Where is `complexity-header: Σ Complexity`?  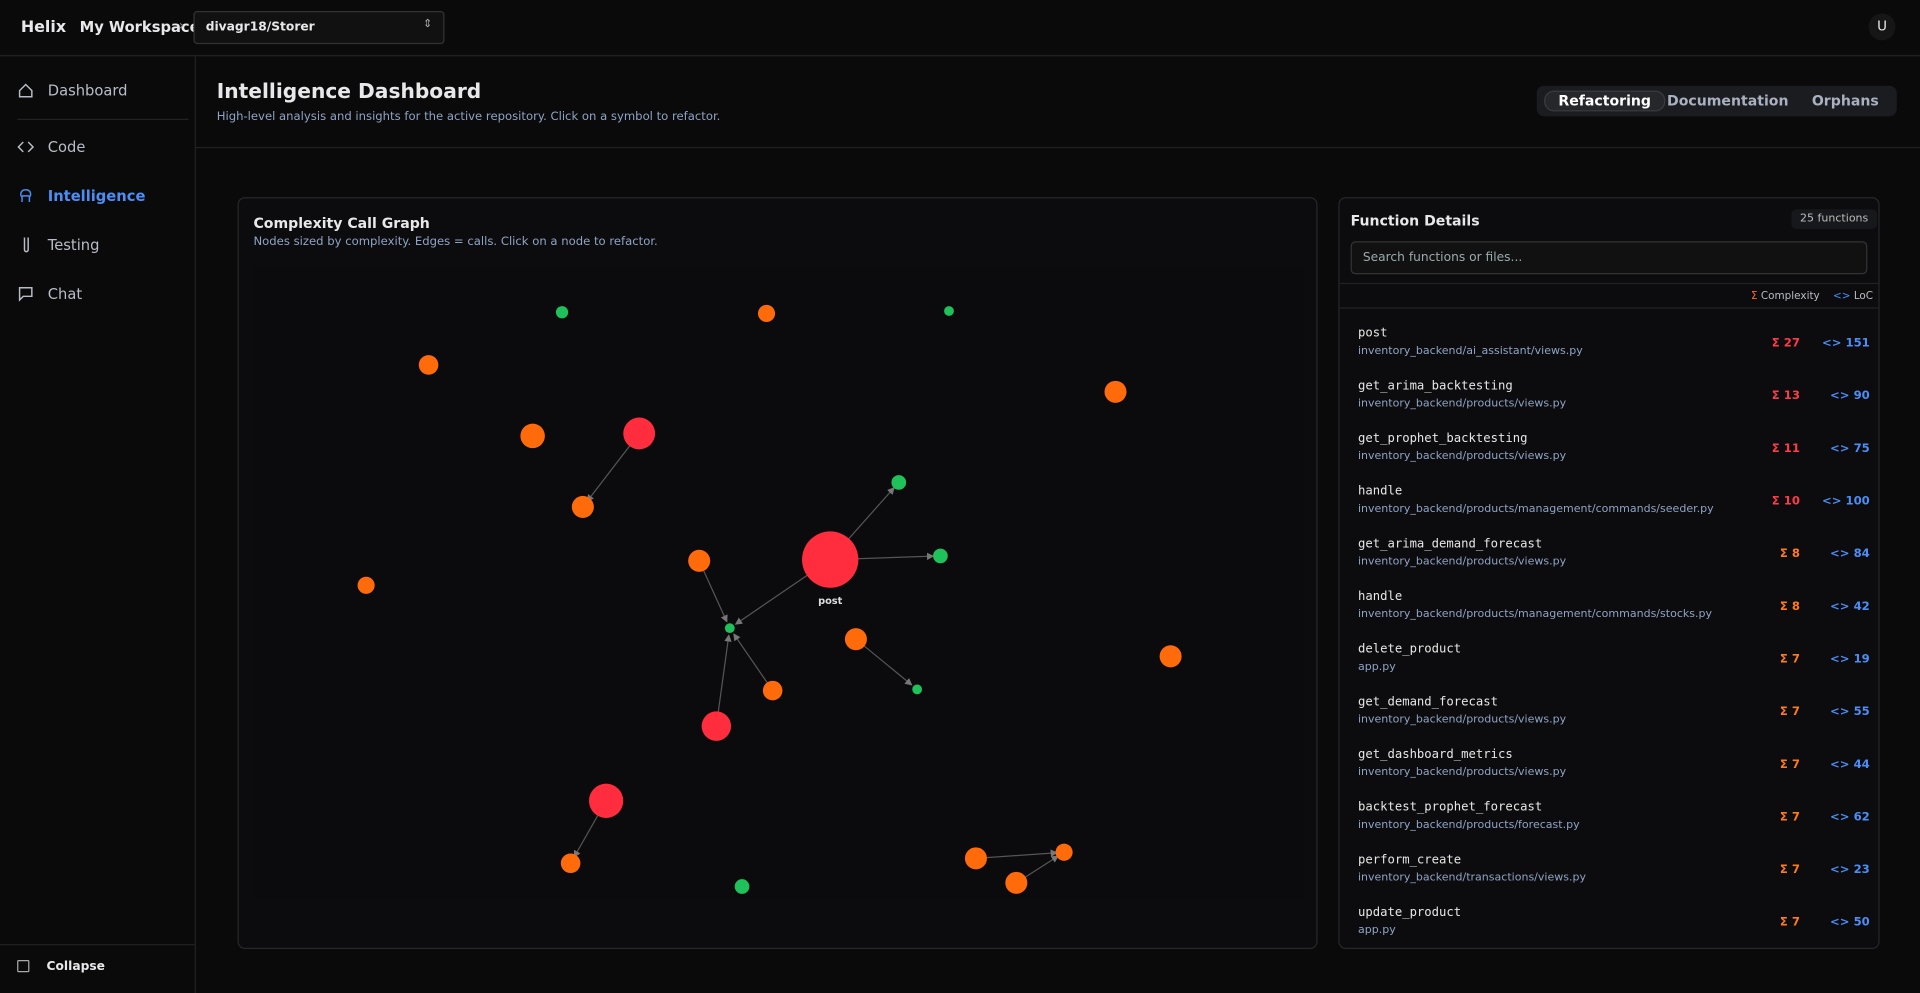 complexity-header: Σ Complexity is located at coordinates (1785, 296).